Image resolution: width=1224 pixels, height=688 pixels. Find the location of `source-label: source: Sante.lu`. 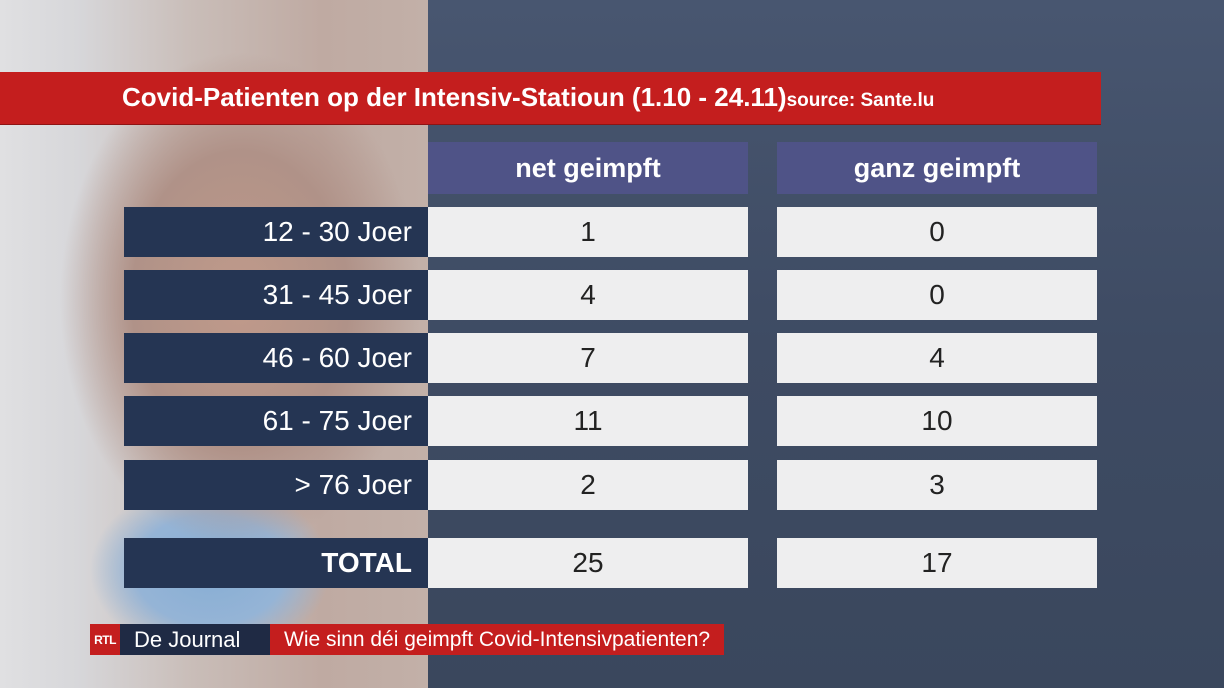

source-label: source: Sante.lu is located at coordinates (860, 100).